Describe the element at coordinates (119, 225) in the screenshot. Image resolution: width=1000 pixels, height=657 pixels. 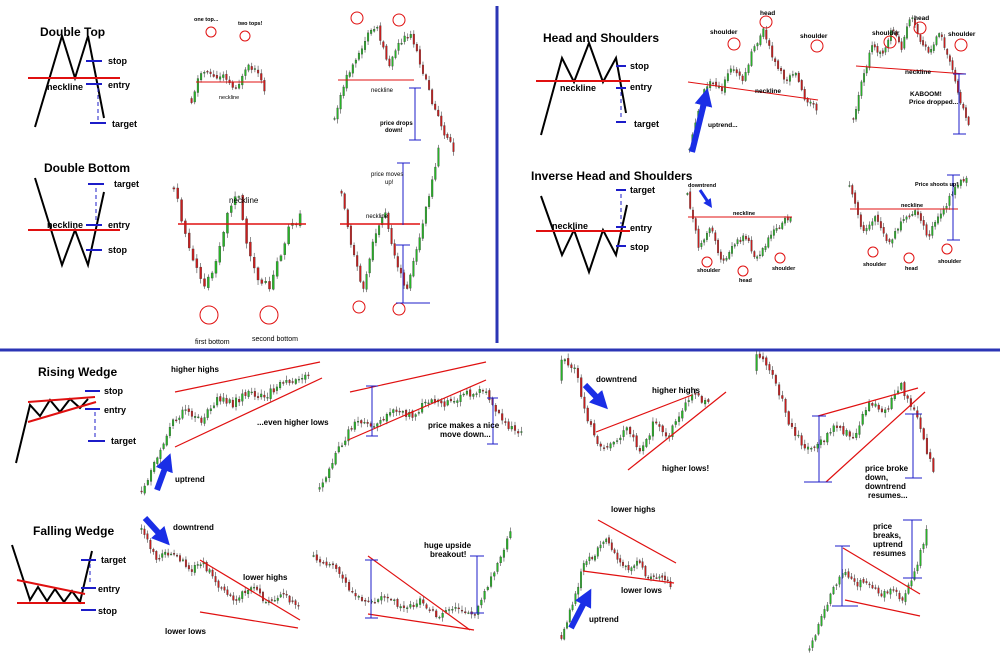
I see `svg-text: entry` at that location.